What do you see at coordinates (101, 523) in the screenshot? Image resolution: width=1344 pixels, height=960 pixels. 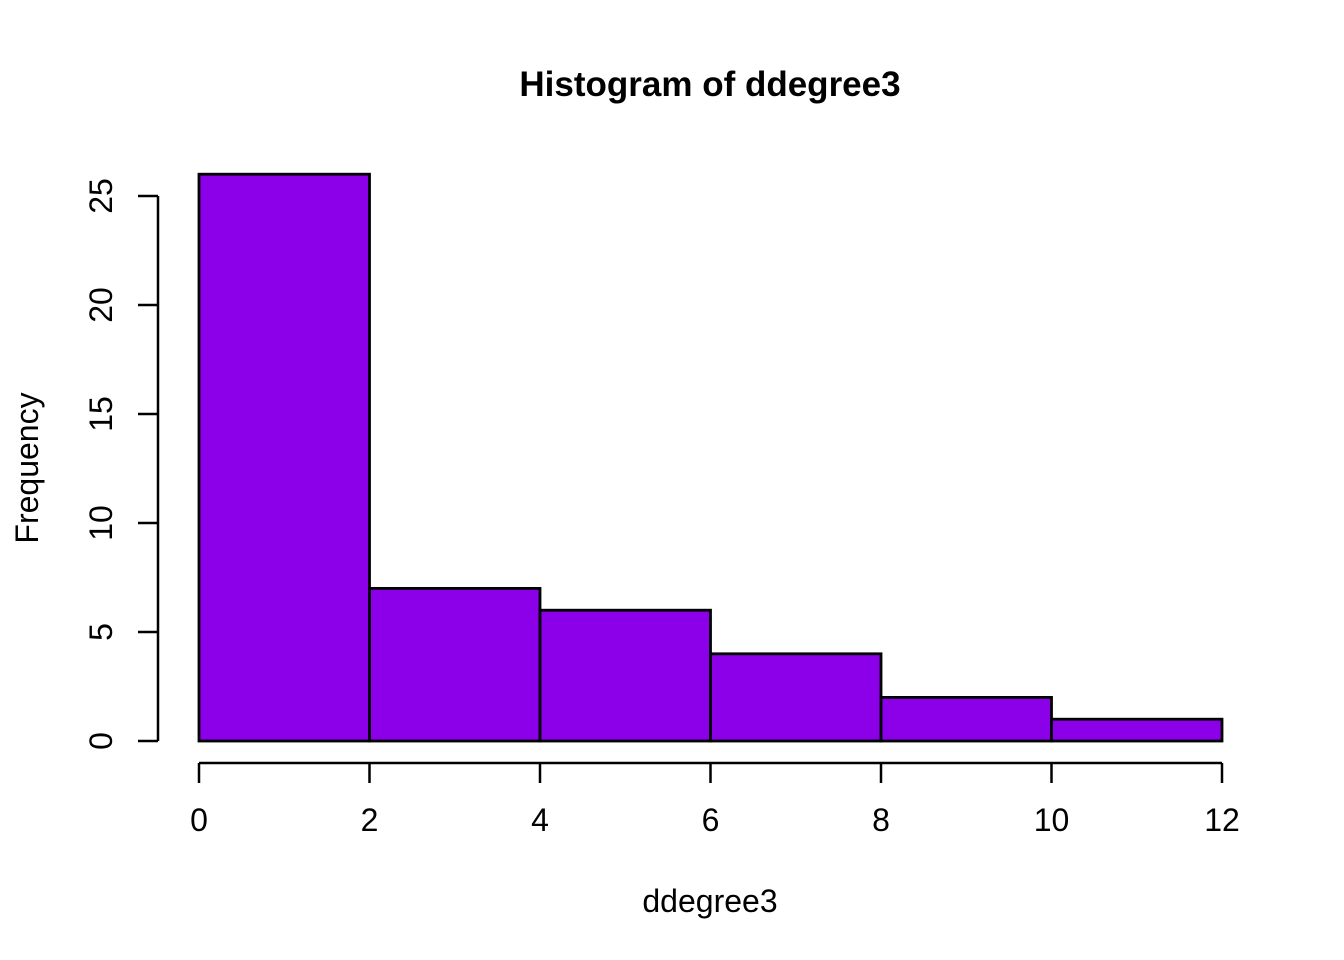 I see `y-tick-label: 10` at bounding box center [101, 523].